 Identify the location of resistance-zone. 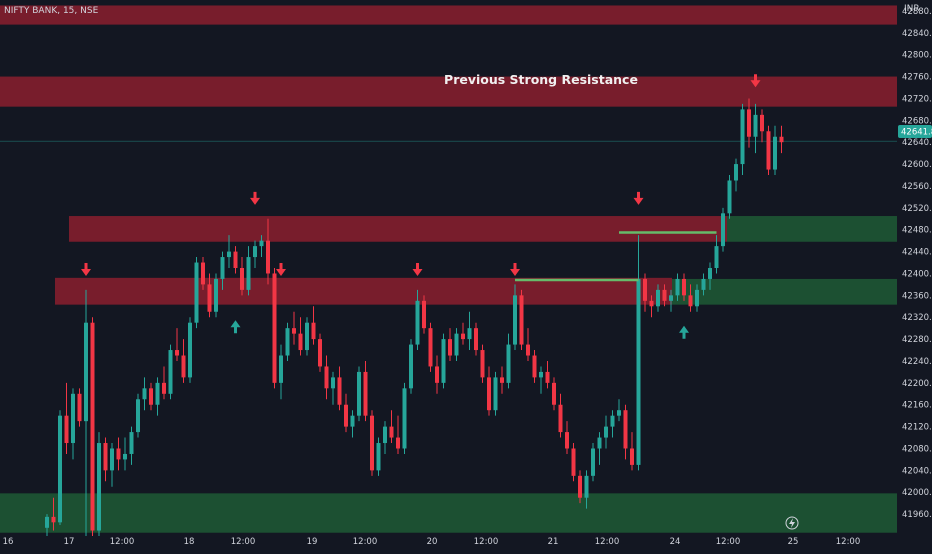
(363, 291).